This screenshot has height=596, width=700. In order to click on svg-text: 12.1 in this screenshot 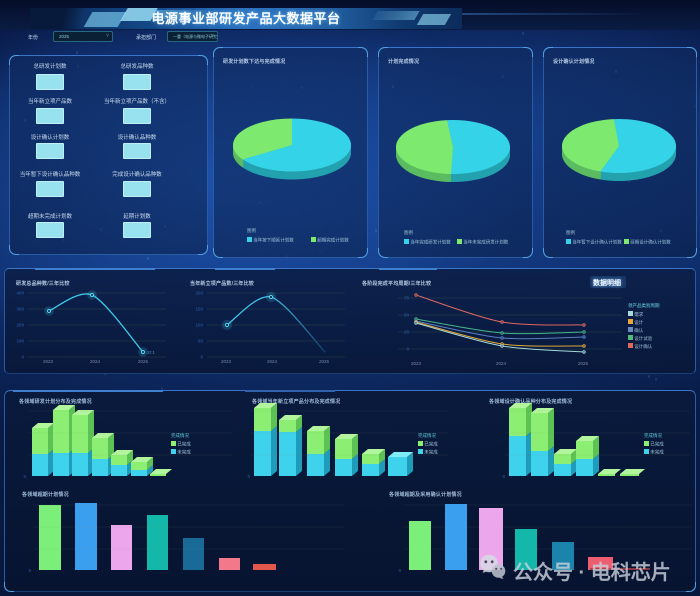, I will do `click(151, 352)`.